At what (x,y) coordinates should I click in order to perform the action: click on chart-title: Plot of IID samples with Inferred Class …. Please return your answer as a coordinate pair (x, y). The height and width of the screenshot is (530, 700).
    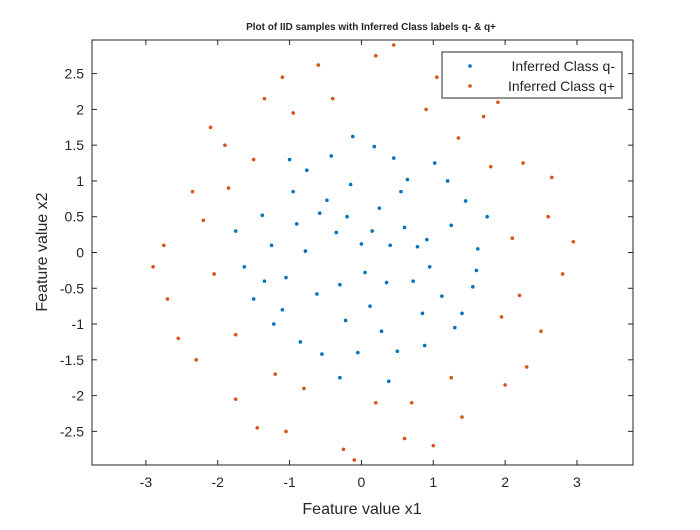
    Looking at the image, I should click on (371, 27).